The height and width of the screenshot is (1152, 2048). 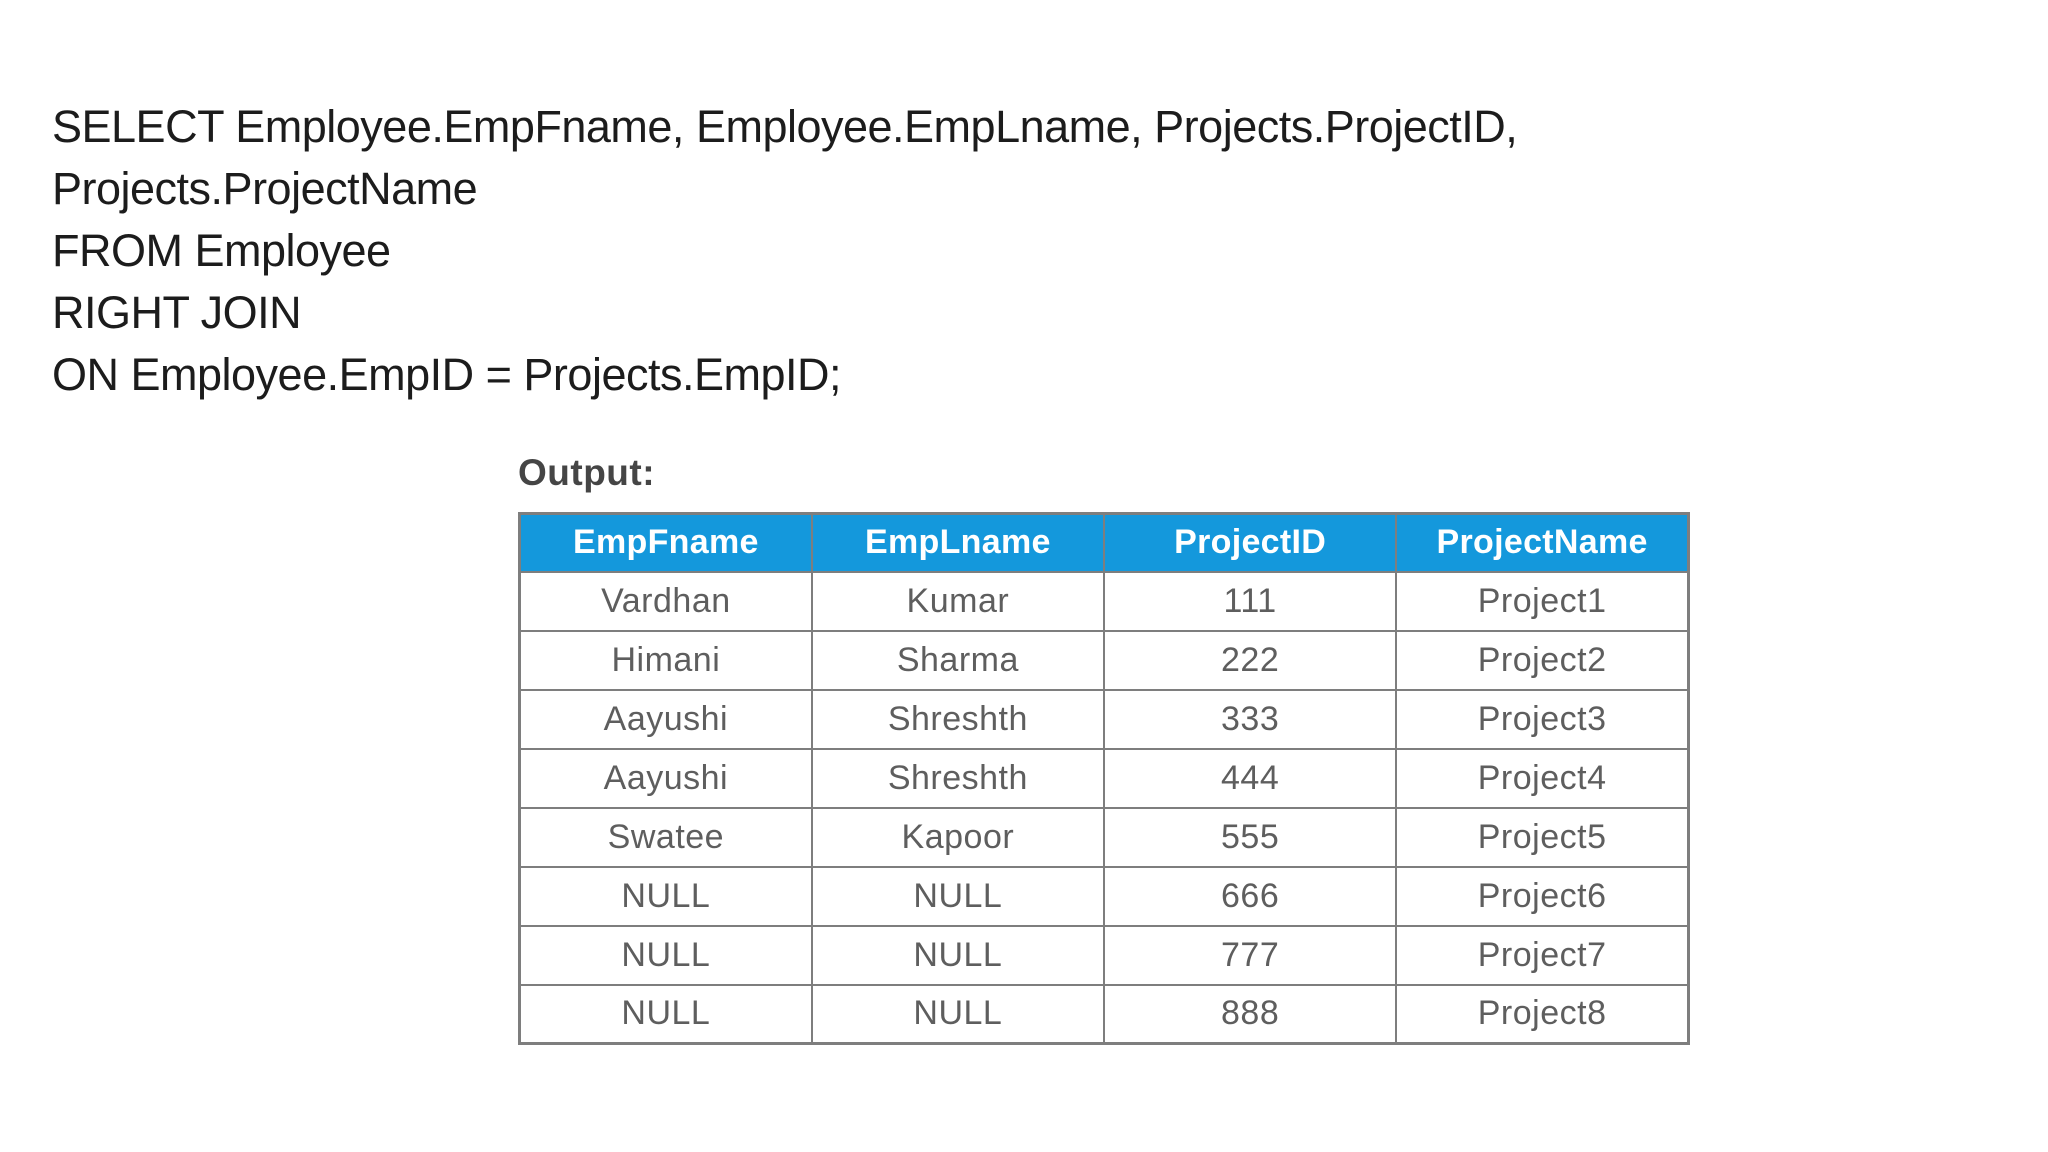 I want to click on table-header-row: EmpFname EmpLname ProjectID ProjectName, so click(x=1104, y=542).